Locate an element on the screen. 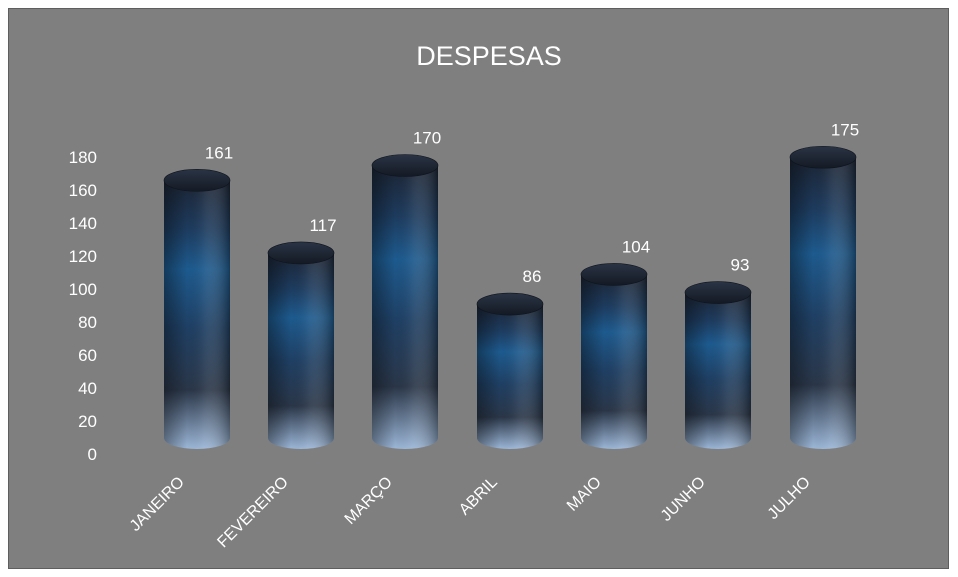 This screenshot has height=577, width=958. bar-abril: 86 is located at coordinates (510, 358).